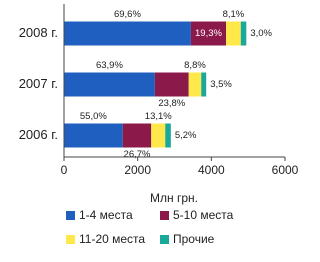  Describe the element at coordinates (261, 33) in the screenshot. I see `share-label: 3,0%` at that location.